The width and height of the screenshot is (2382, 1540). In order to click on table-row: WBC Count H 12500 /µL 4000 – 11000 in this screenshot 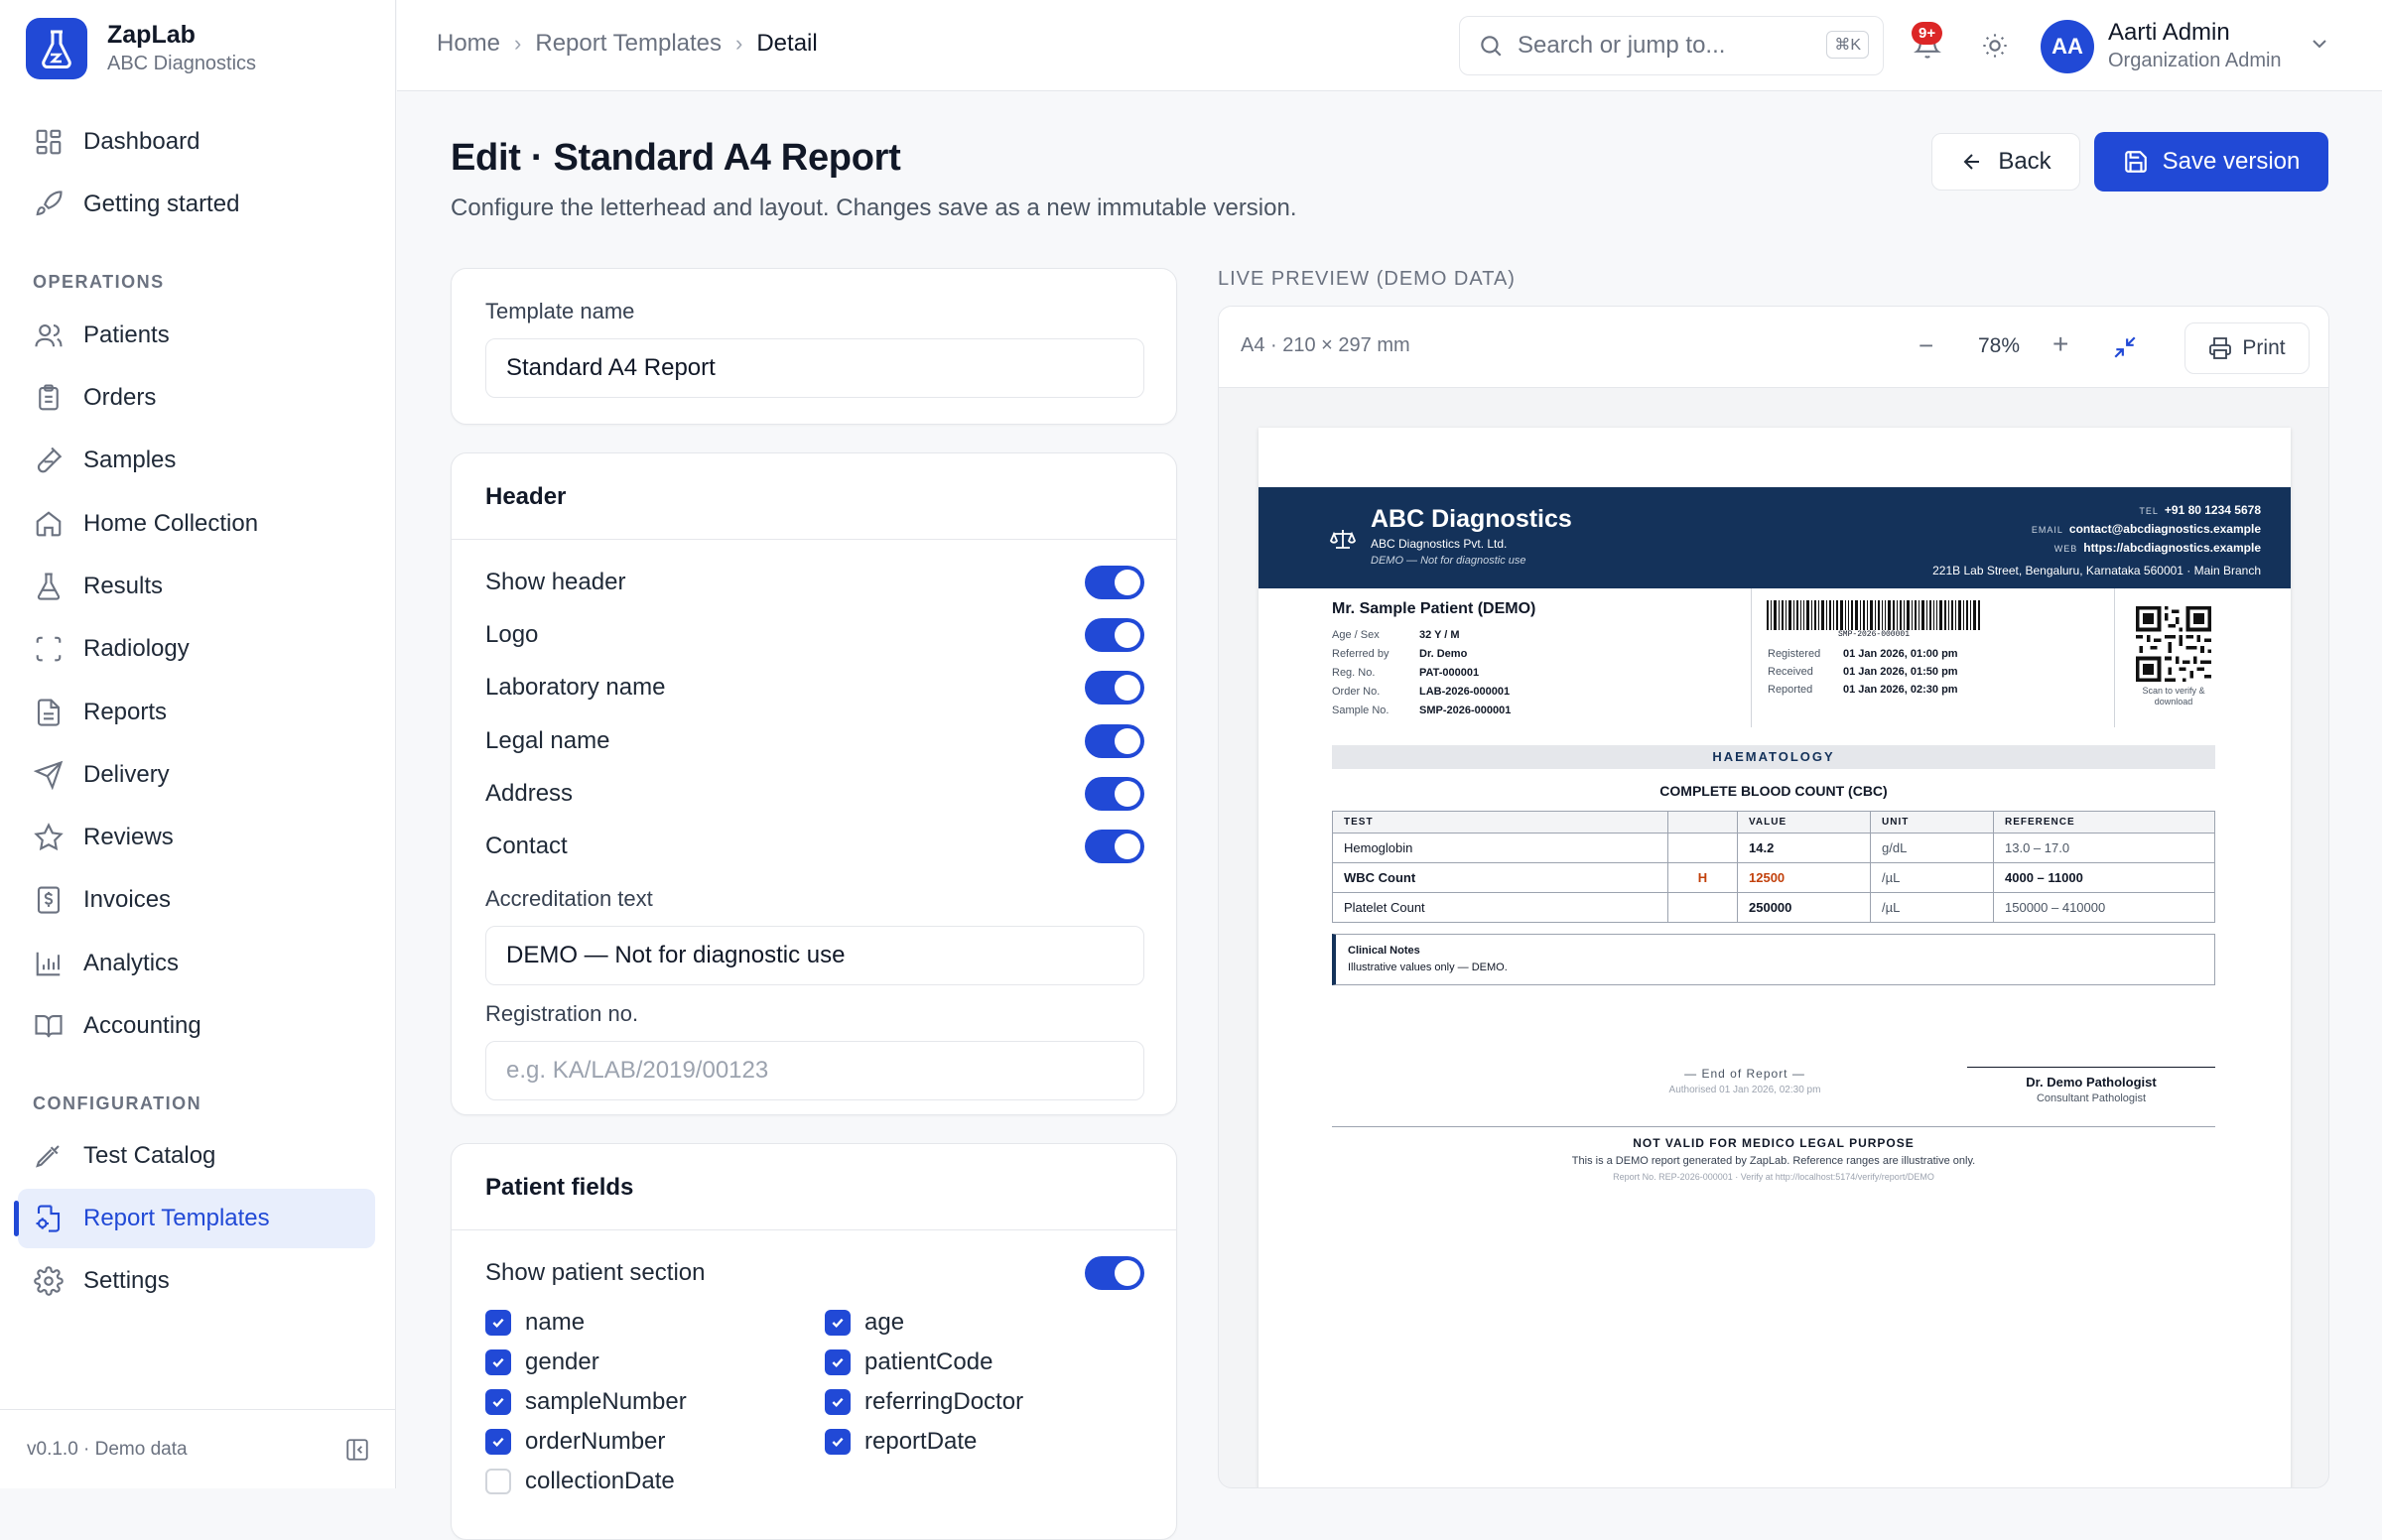, I will do `click(1774, 877)`.